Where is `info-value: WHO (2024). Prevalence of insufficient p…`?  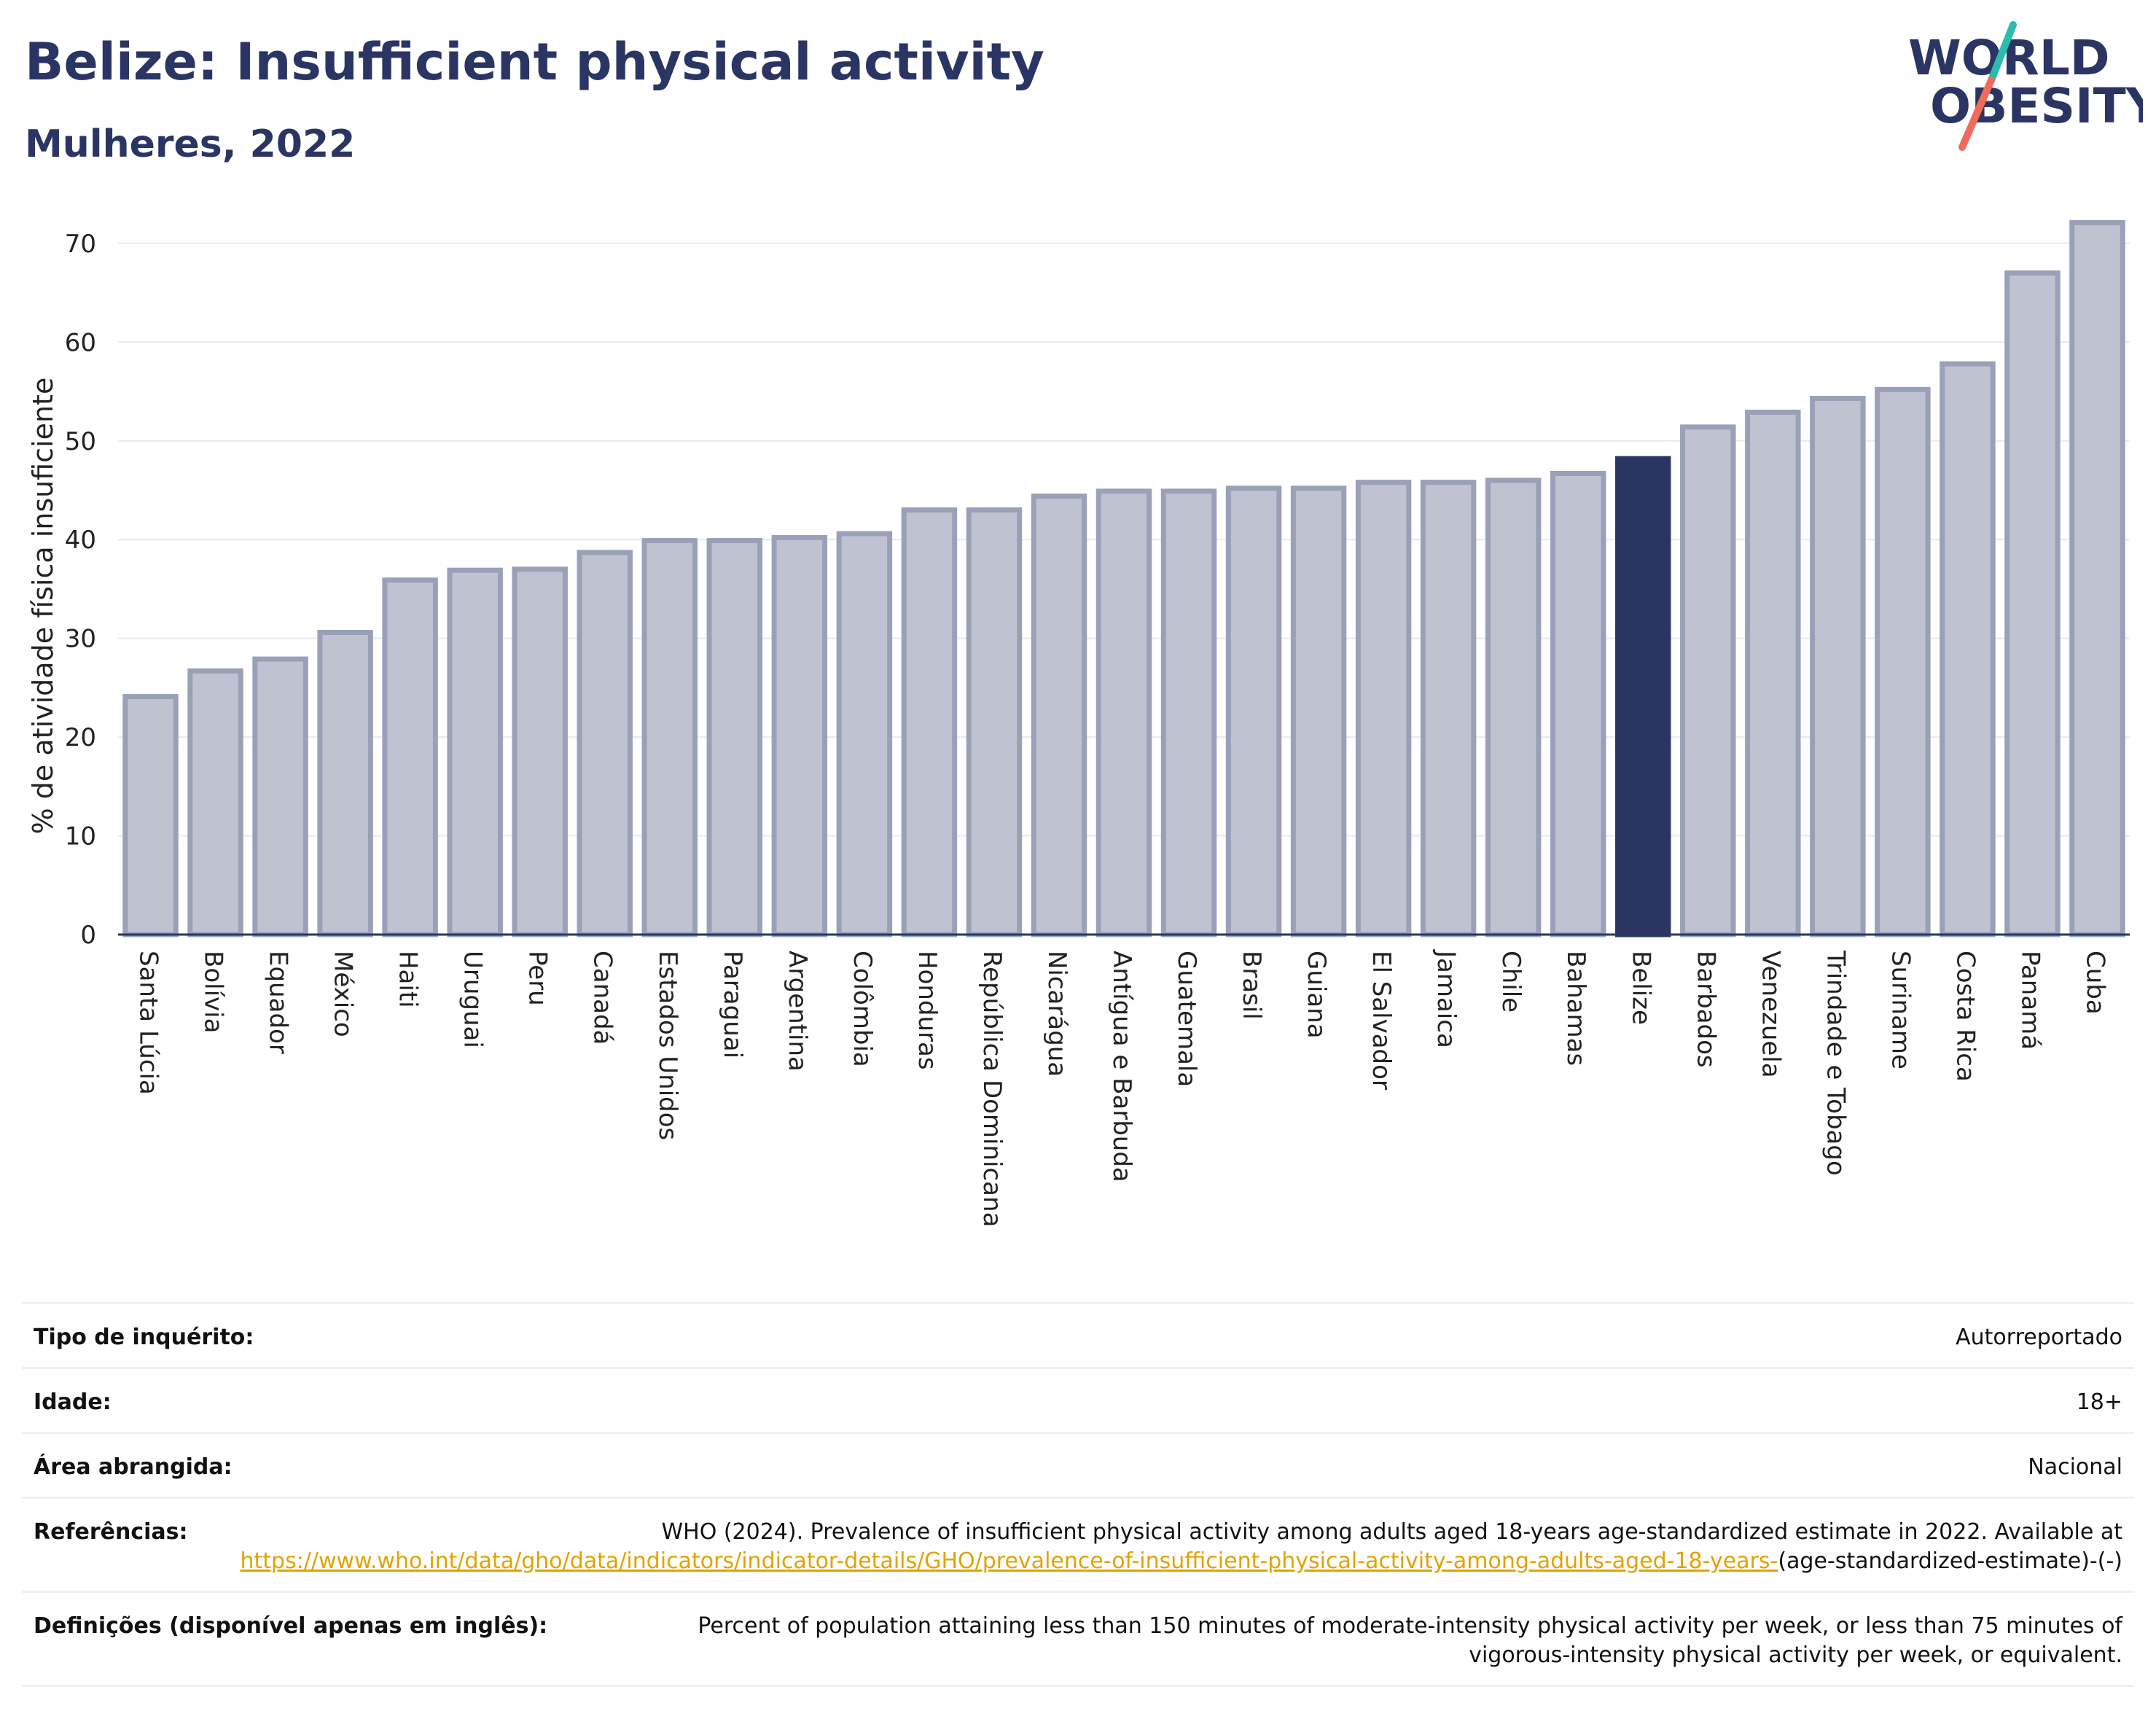
info-value: WHO (2024). Prevalence of insufficient p… is located at coordinates (1181, 1546).